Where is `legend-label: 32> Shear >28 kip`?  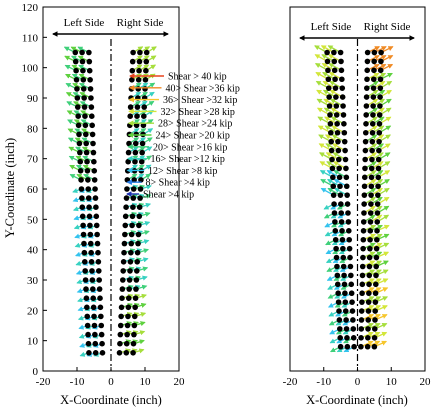
legend-label: 32> Shear >28 kip is located at coordinates (198, 112).